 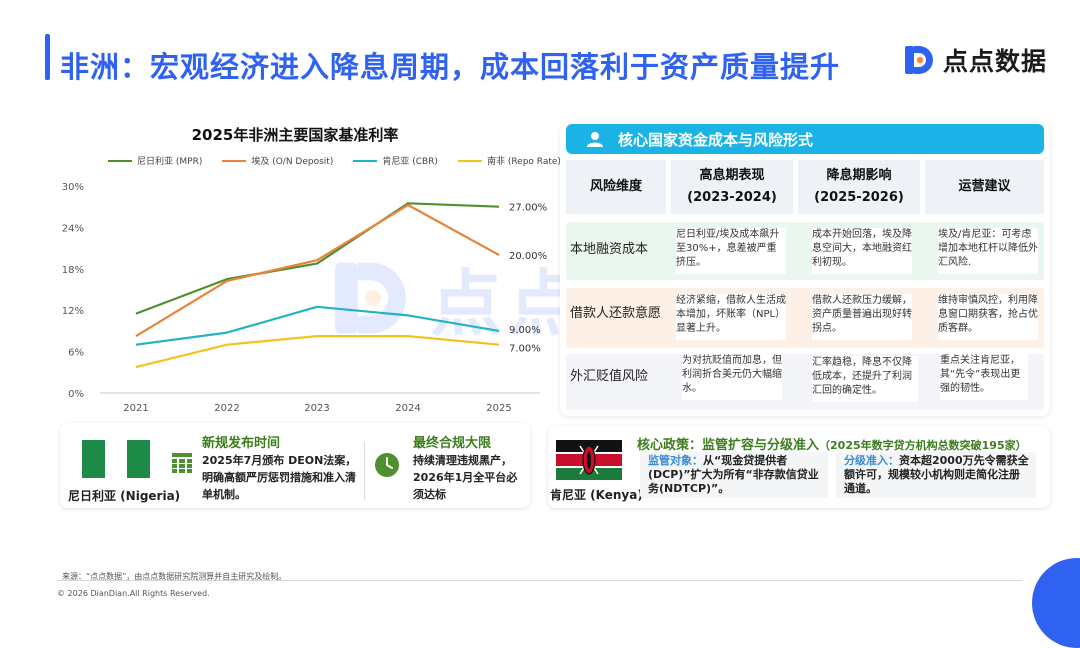 What do you see at coordinates (528, 256) in the screenshot?
I see `series-end-label: 20.00%` at bounding box center [528, 256].